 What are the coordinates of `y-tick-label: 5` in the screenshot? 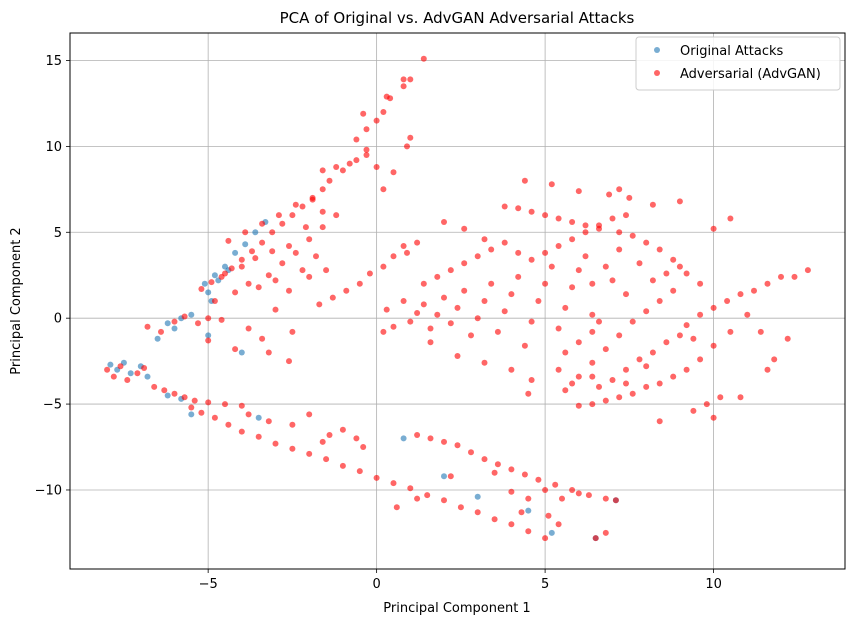 It's located at (58, 233).